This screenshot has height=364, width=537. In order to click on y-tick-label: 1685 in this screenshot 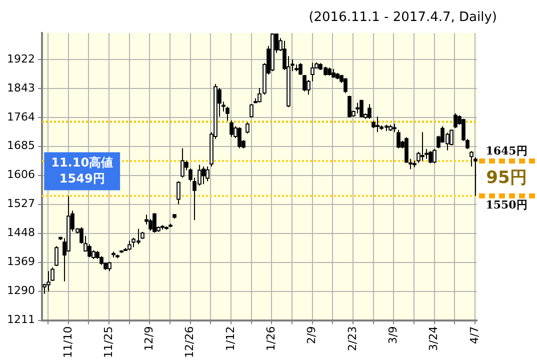, I will do `click(20, 145)`.